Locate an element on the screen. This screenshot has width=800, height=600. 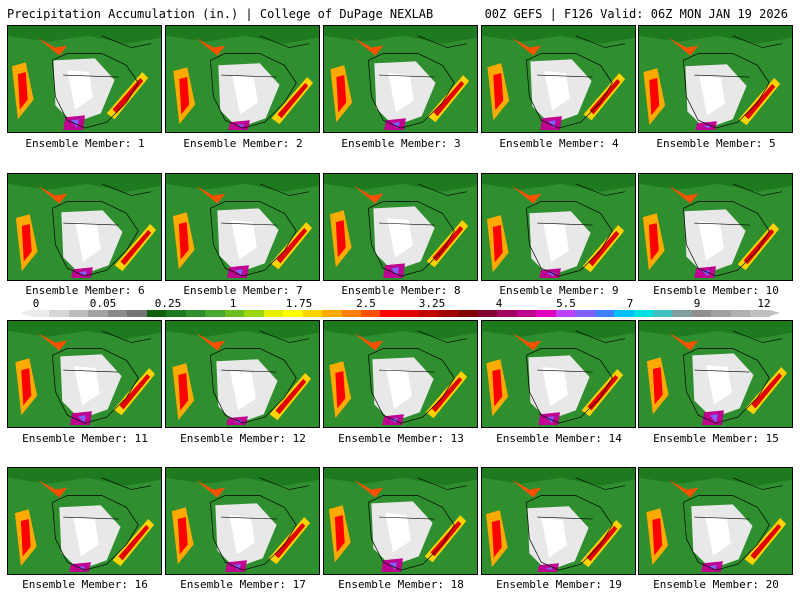
colorbar-tick-label: 4 is located at coordinates (499, 303).